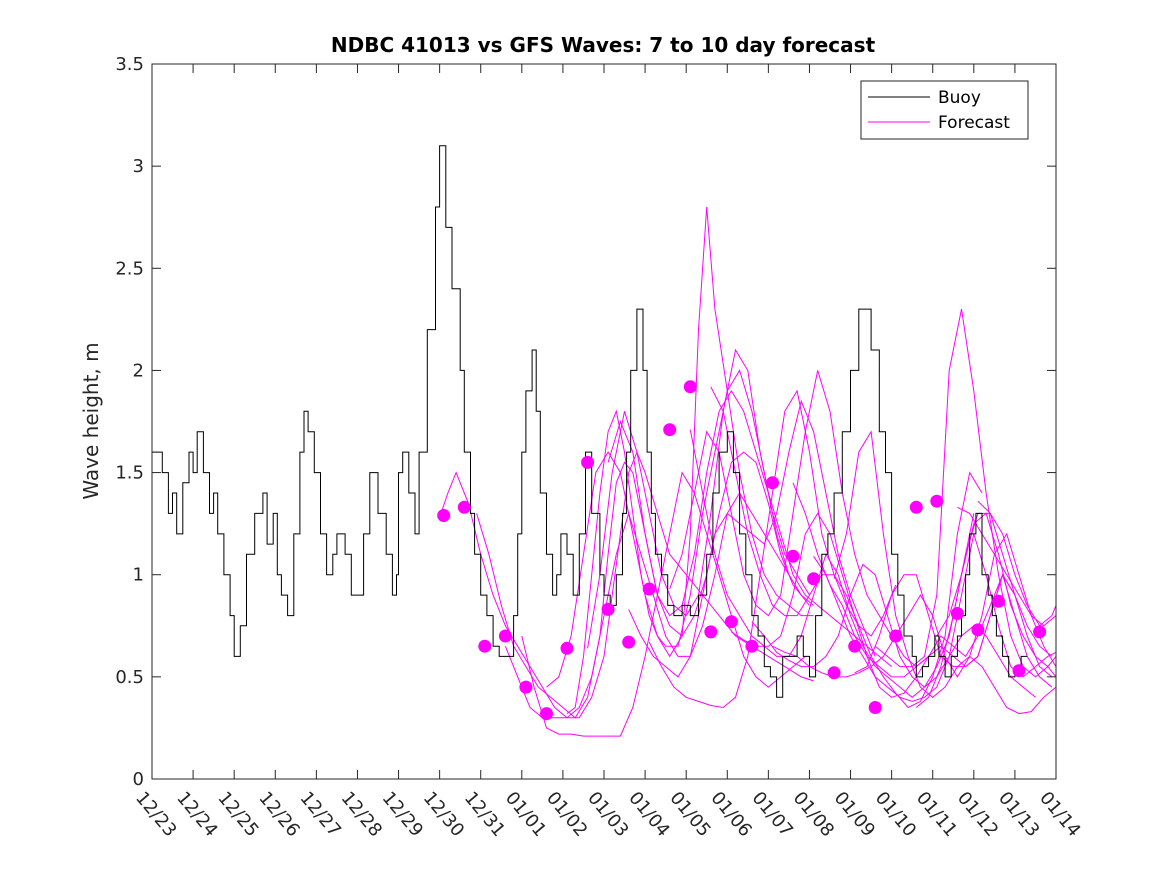 Image resolution: width=1167 pixels, height=875 pixels. Describe the element at coordinates (91, 420) in the screenshot. I see `y-axis-label: Wave height, m` at that location.